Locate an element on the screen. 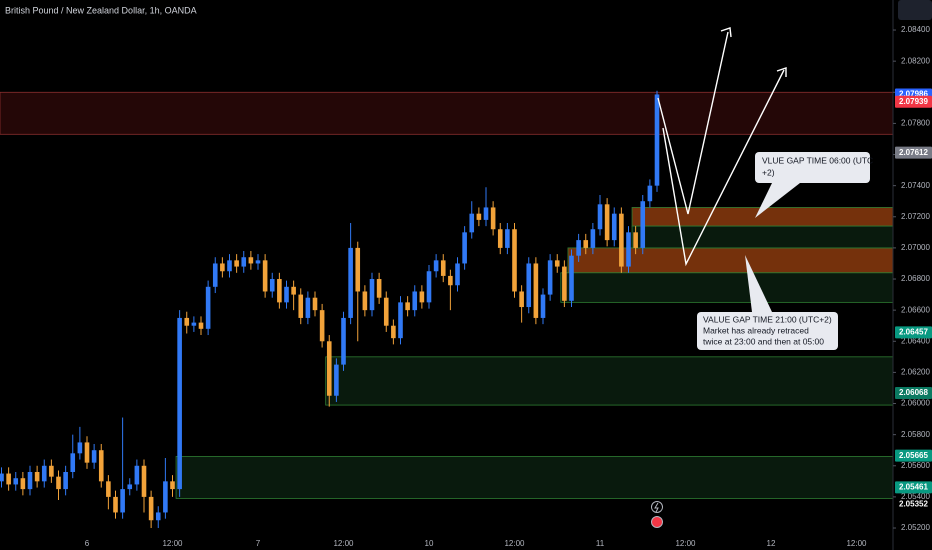 The height and width of the screenshot is (550, 932). y-tick-label: 2.07400 is located at coordinates (915, 185).